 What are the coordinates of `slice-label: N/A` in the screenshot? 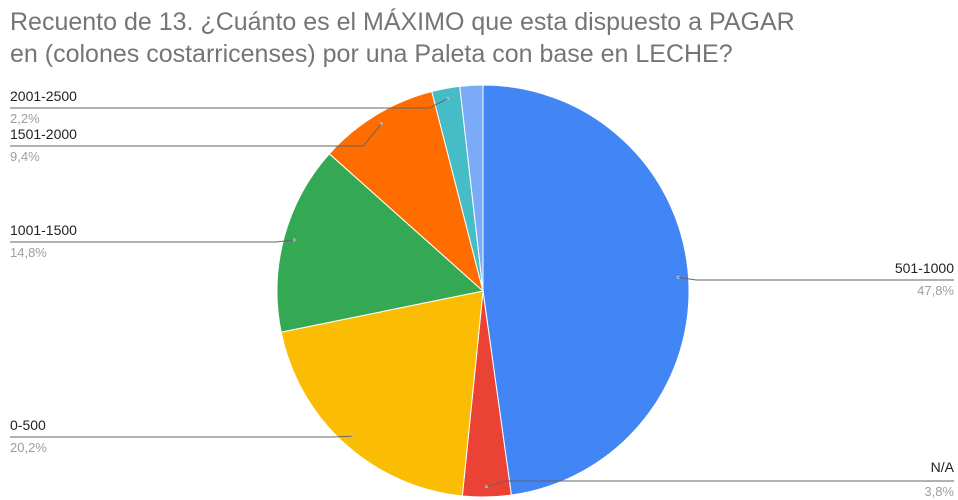 It's located at (943, 467).